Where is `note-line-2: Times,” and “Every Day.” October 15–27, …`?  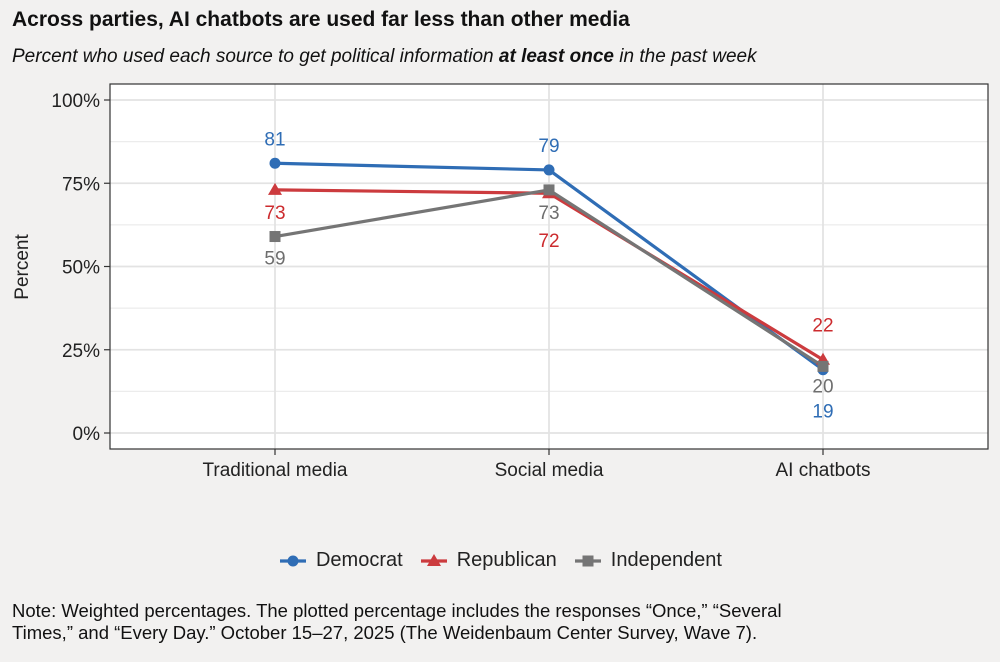
note-line-2: Times,” and “Every Day.” October 15–27, … is located at coordinates (385, 632).